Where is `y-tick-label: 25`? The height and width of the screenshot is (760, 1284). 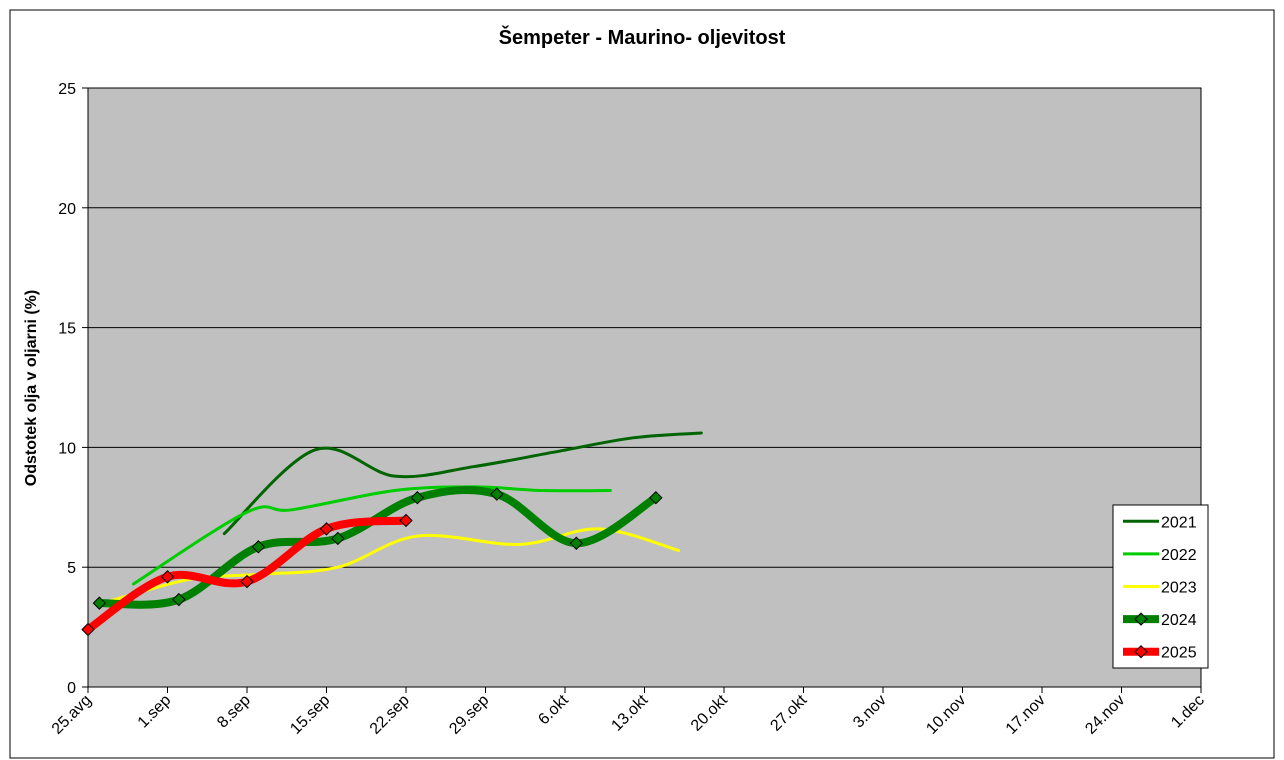
y-tick-label: 25 is located at coordinates (67, 89).